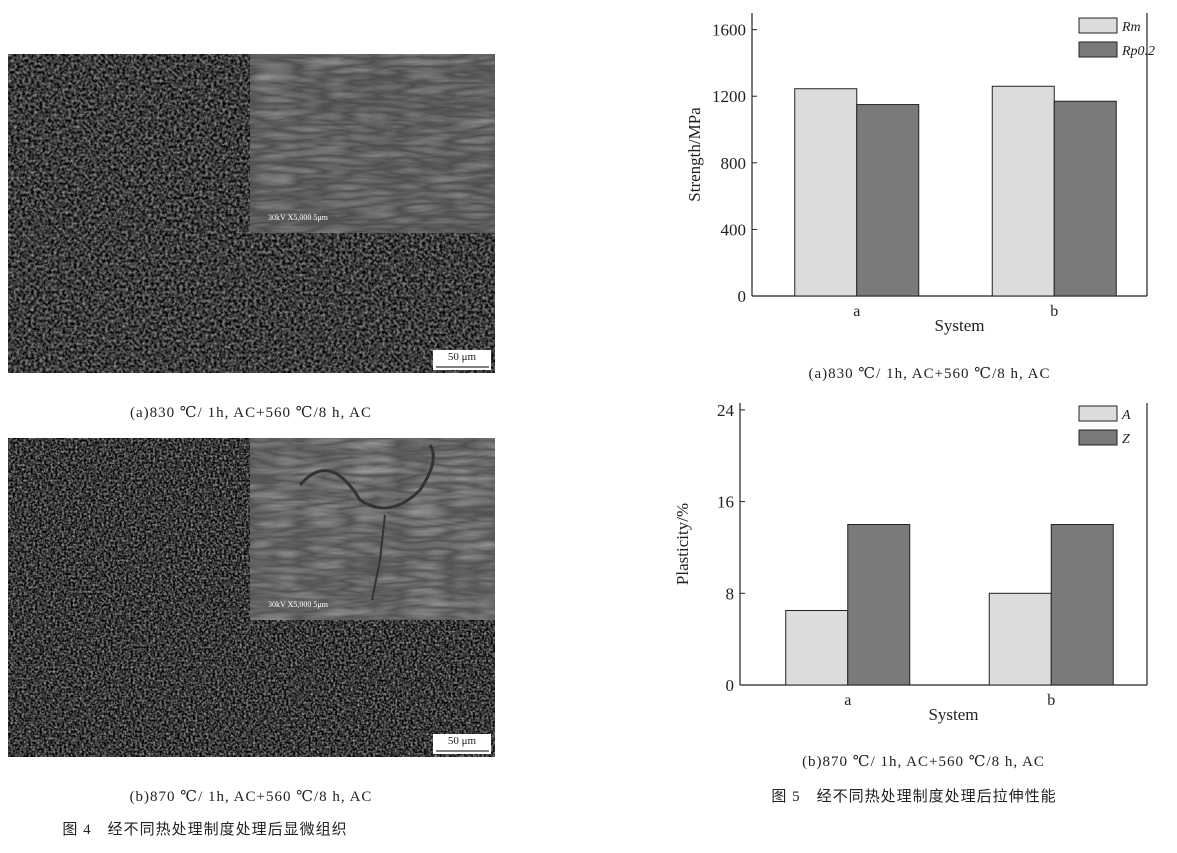 This screenshot has width=1177, height=853. Describe the element at coordinates (682, 544) in the screenshot. I see `y-axis-label: Plasticity/%` at that location.